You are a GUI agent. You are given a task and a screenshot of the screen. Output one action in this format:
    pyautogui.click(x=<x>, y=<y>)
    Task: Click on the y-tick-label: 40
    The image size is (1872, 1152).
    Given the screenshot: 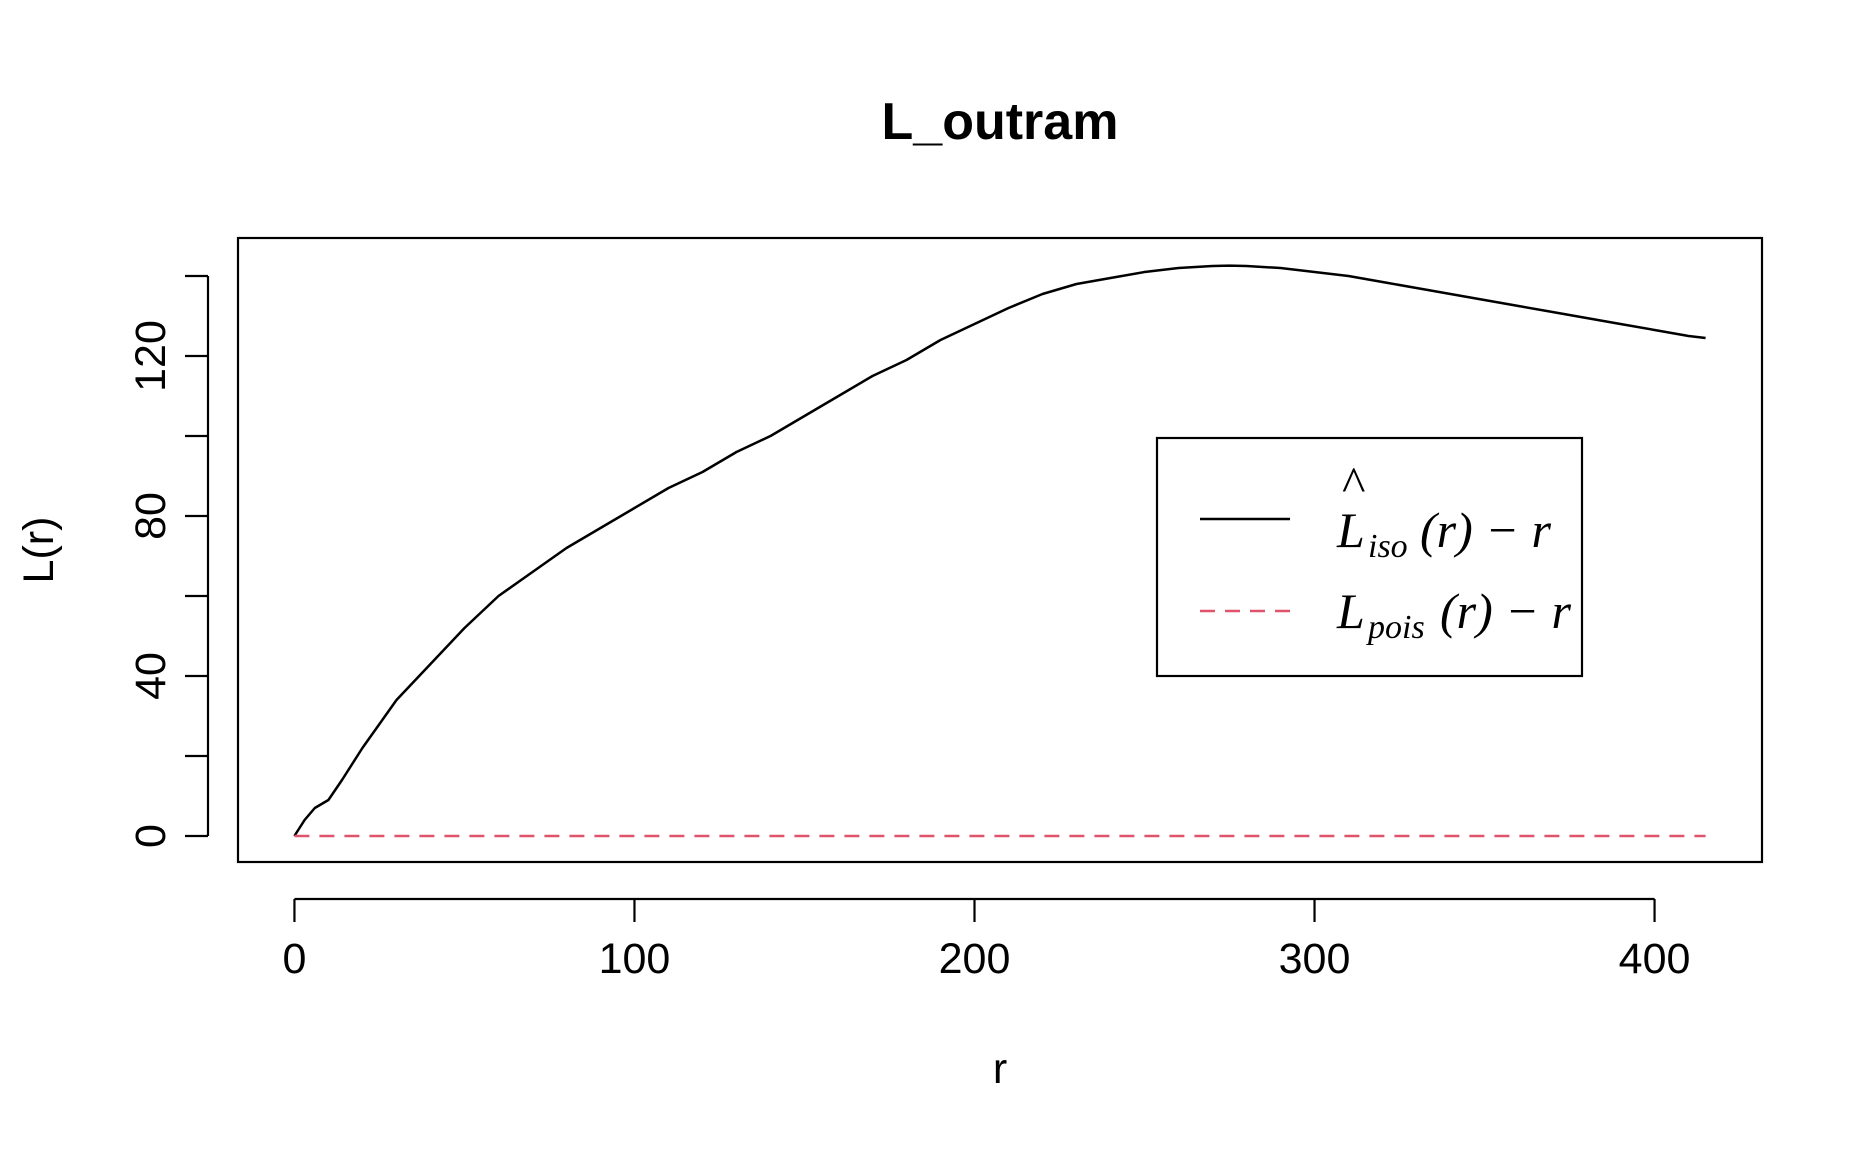 What is the action you would take?
    pyautogui.click(x=151, y=676)
    